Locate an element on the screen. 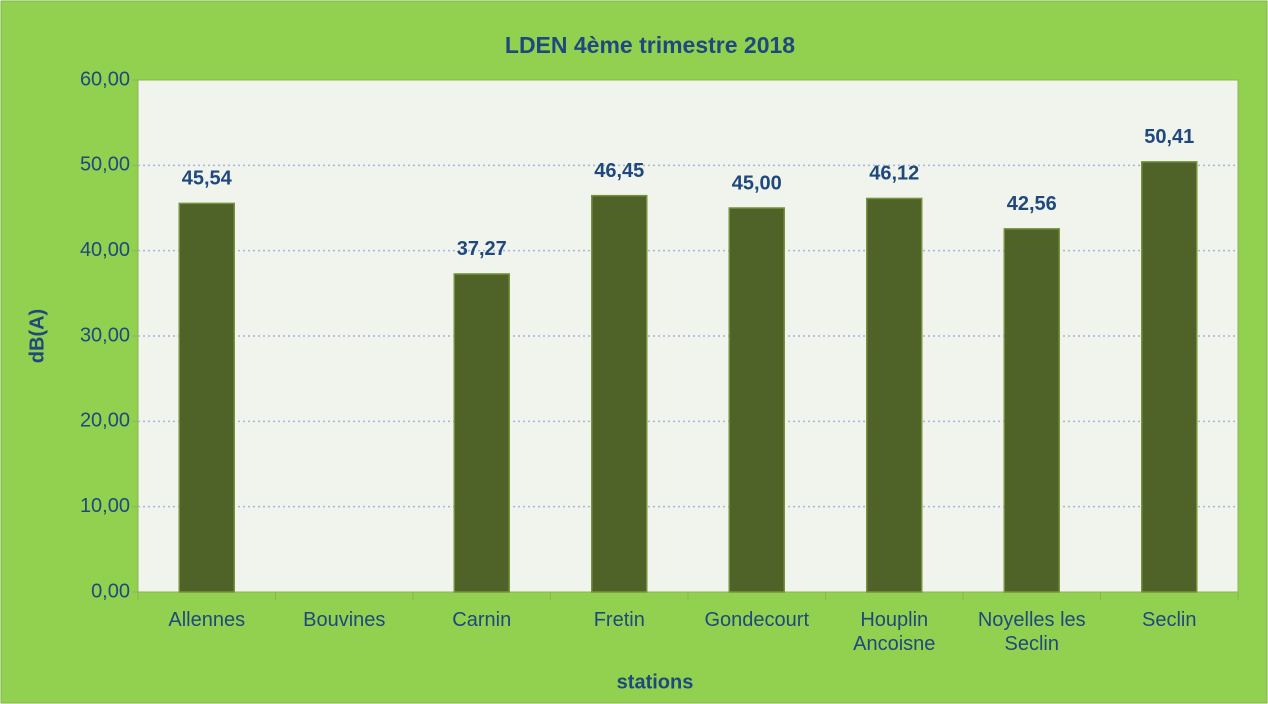 The height and width of the screenshot is (704, 1268). y-tick-label: 40,00 is located at coordinates (105, 250).